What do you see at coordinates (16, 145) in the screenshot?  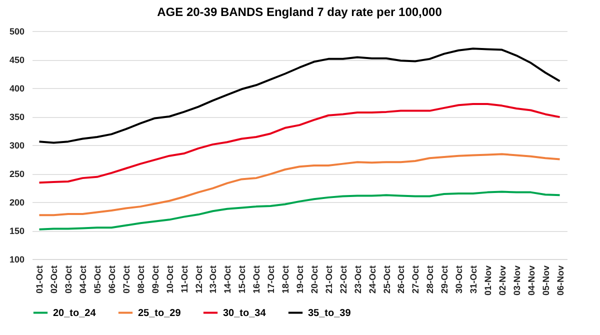 I see `y-tick-label: 300` at bounding box center [16, 145].